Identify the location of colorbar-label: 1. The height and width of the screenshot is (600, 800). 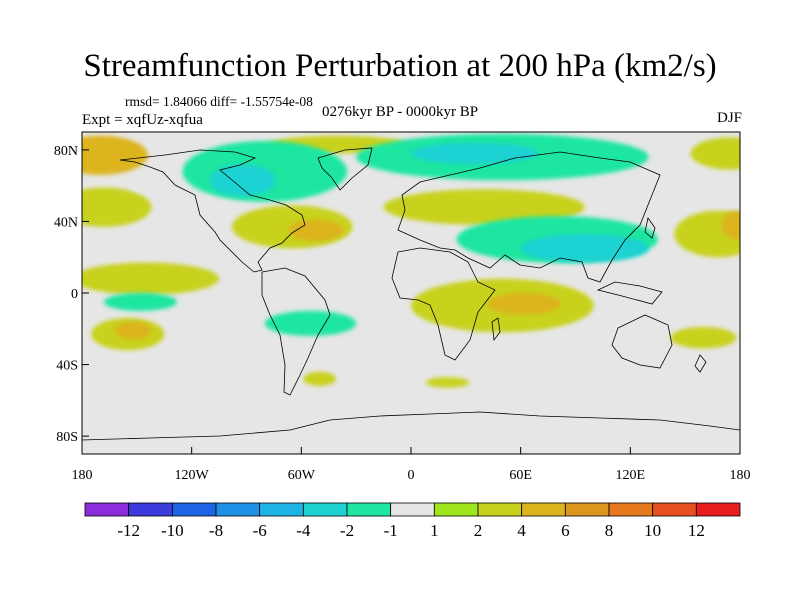
(434, 530).